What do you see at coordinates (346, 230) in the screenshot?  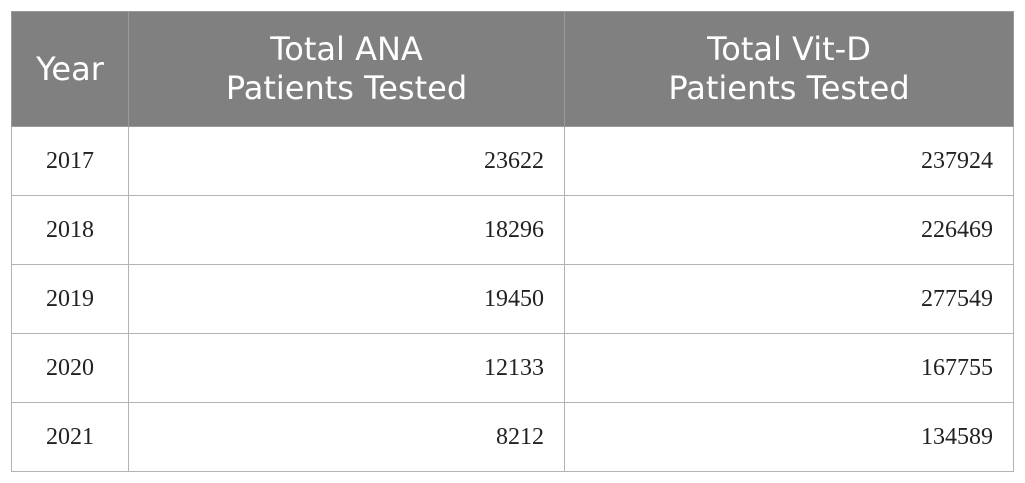 I see `count-cell: 18296` at bounding box center [346, 230].